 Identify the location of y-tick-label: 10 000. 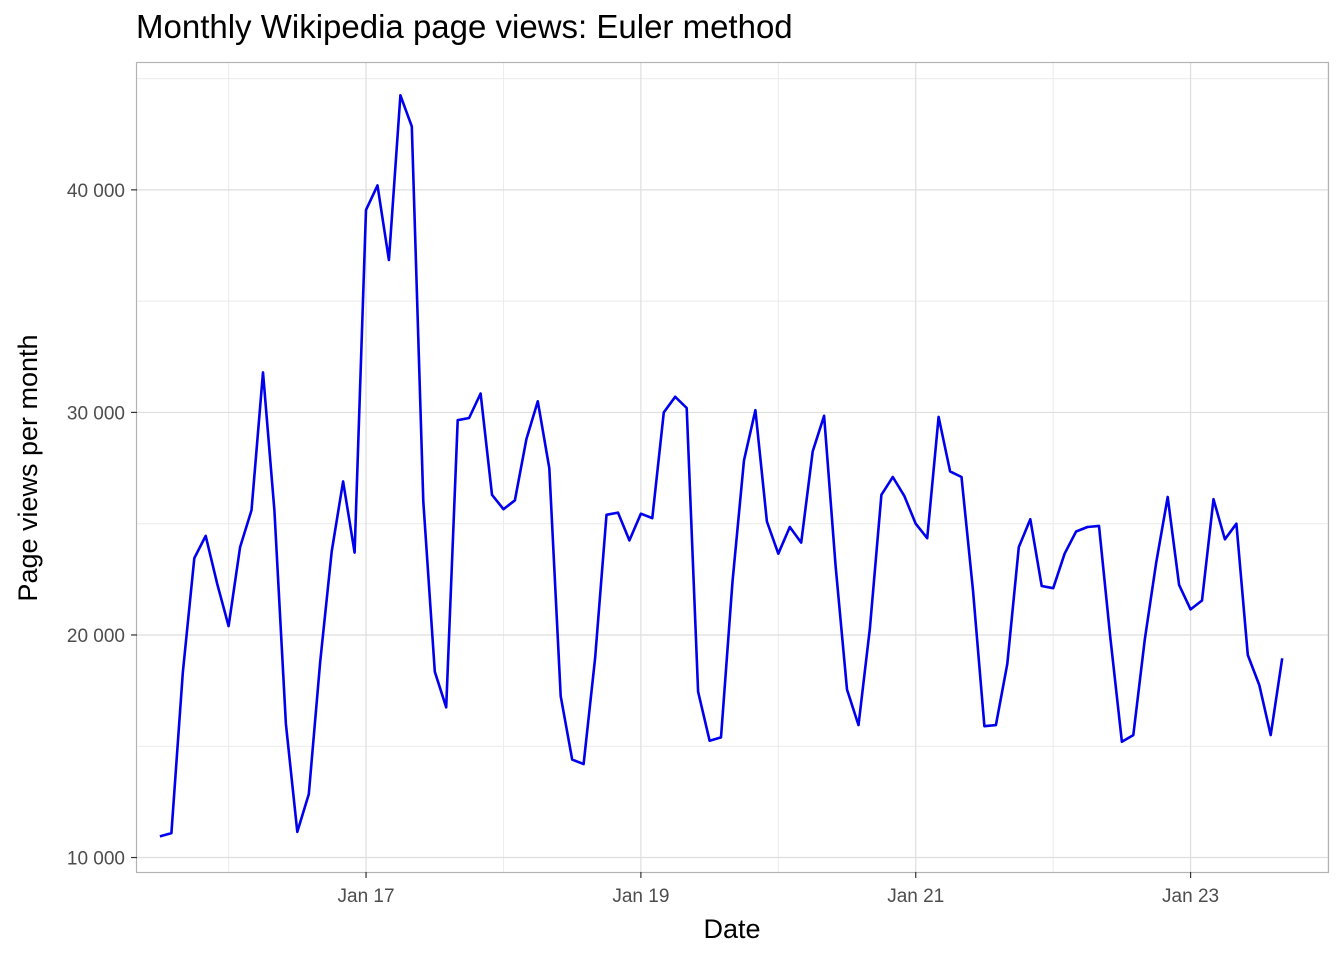
(96, 859).